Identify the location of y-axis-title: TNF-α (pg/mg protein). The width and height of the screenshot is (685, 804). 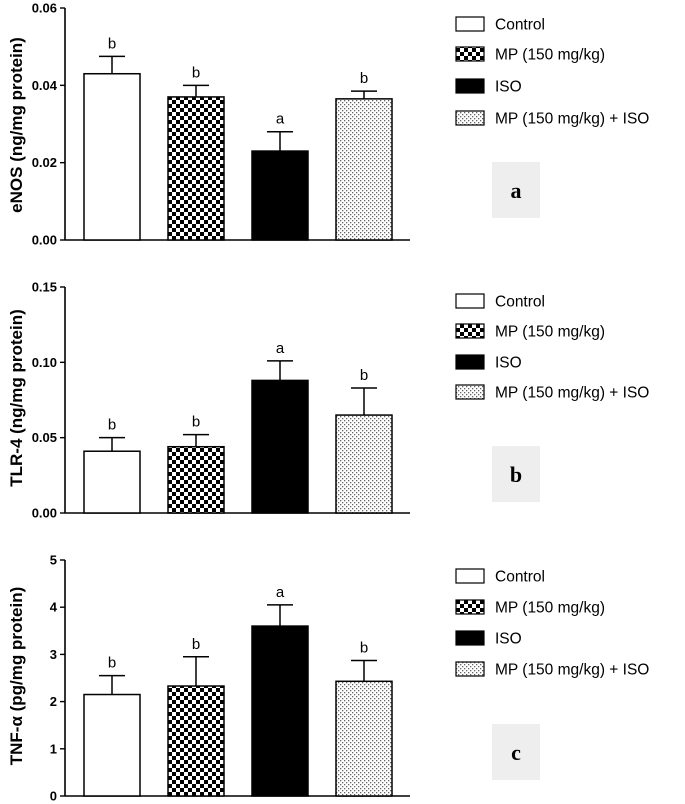
(16, 676).